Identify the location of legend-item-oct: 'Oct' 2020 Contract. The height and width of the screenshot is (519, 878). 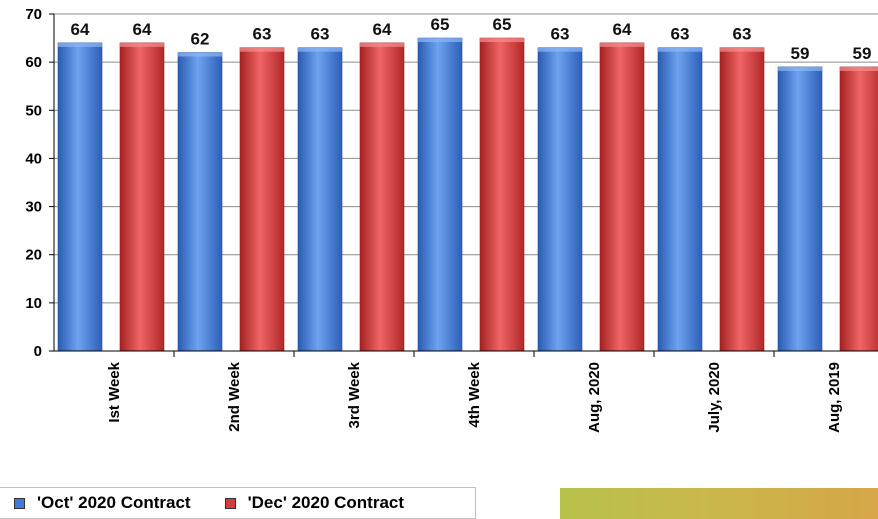
(102, 503).